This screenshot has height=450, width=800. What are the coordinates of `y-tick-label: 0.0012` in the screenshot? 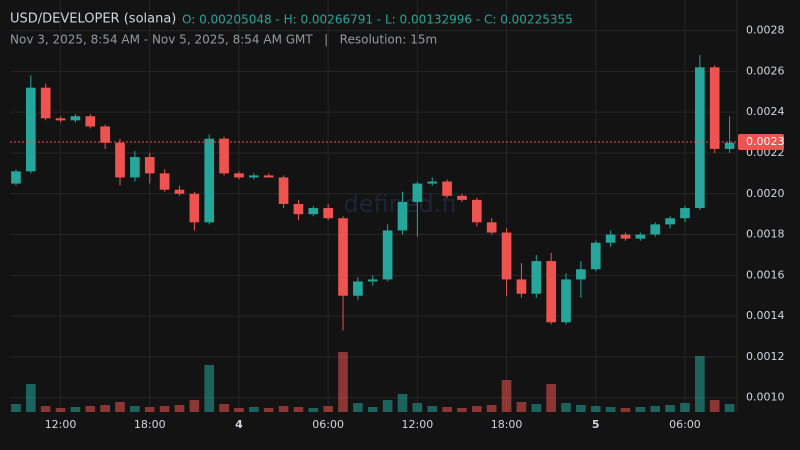 It's located at (765, 356).